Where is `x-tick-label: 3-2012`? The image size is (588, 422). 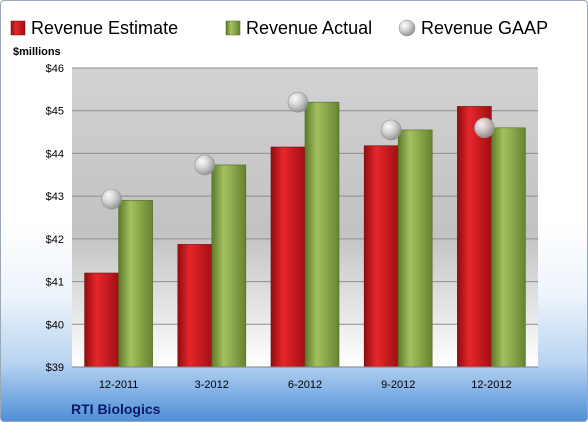 x-tick-label: 3-2012 is located at coordinates (212, 385).